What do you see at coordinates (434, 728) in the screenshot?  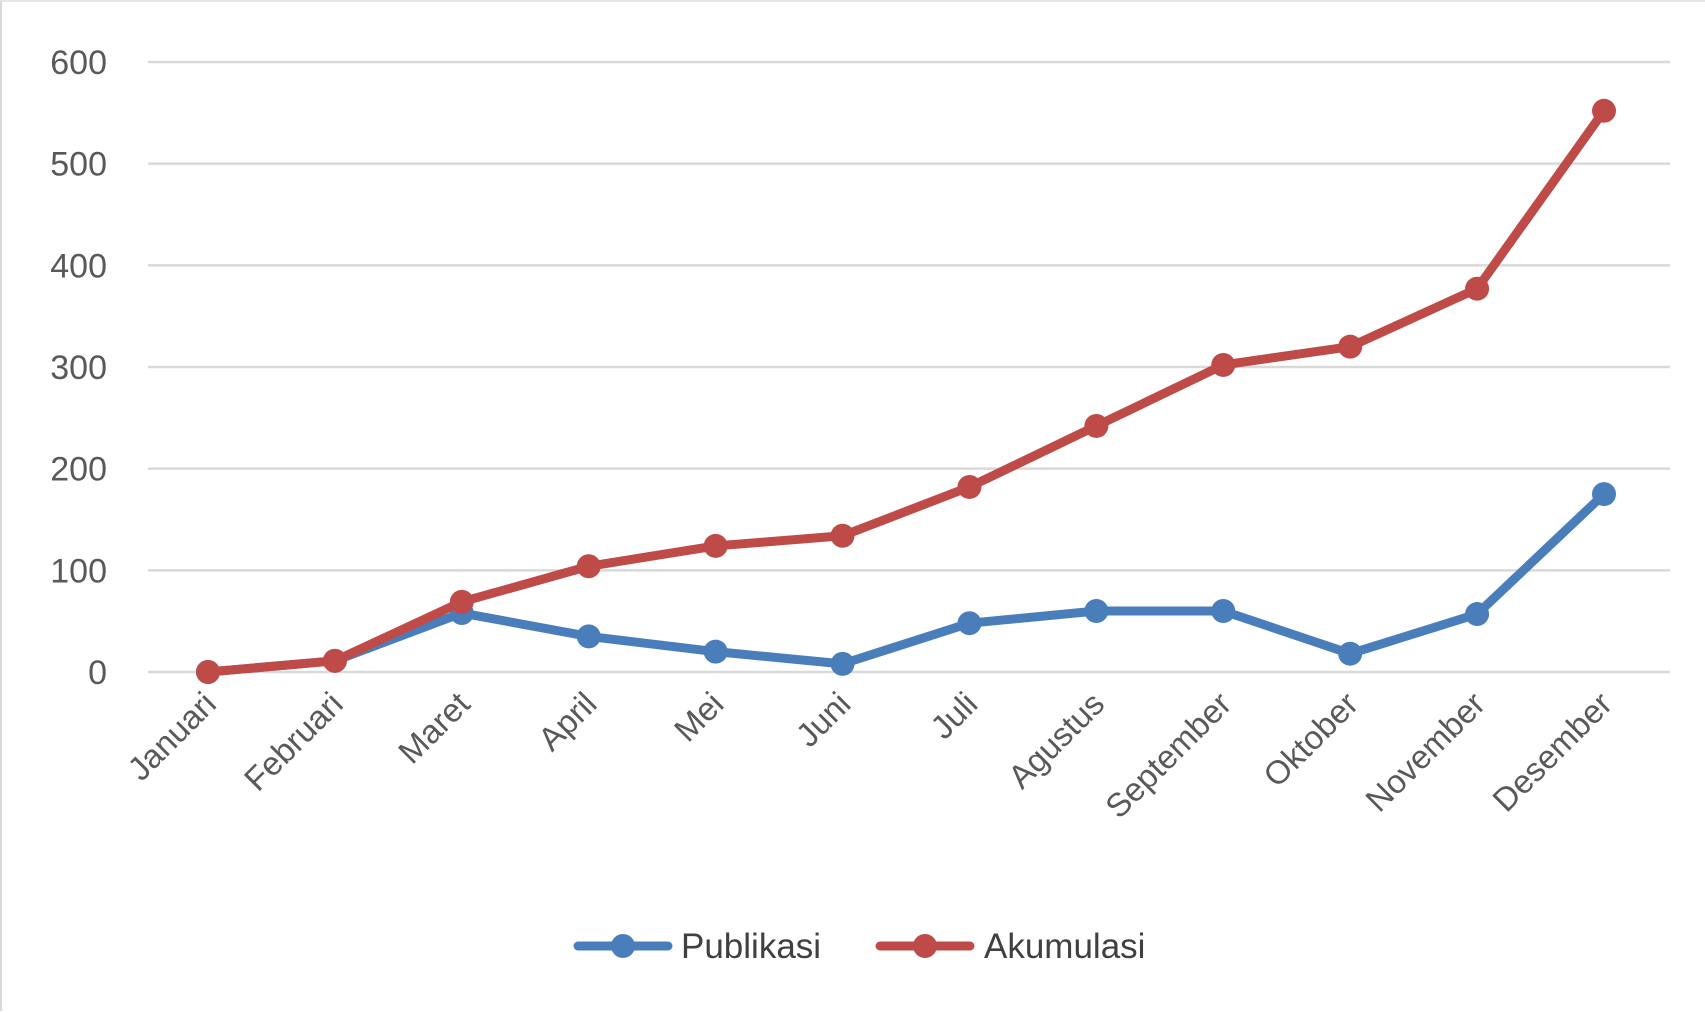 I see `x-tick-label: Maret` at bounding box center [434, 728].